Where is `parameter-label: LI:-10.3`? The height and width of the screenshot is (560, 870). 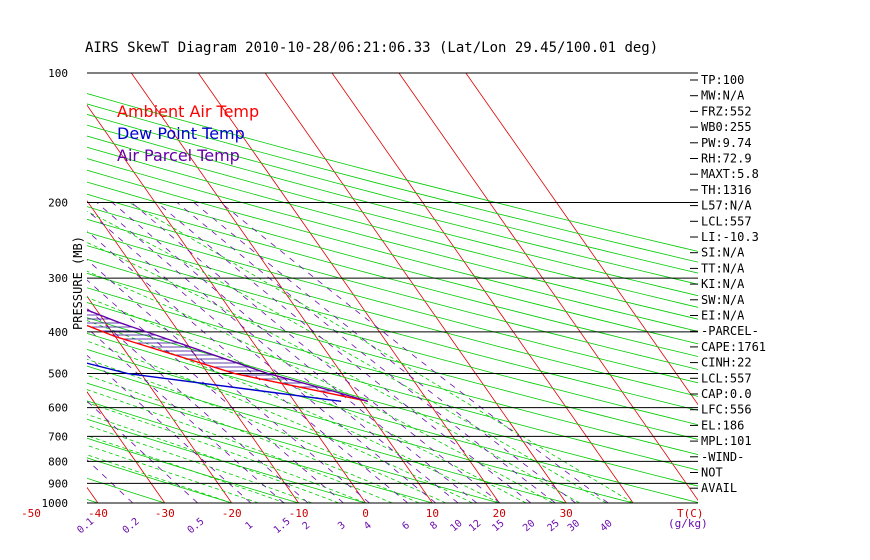
parameter-label: LI:-10.3 is located at coordinates (730, 237).